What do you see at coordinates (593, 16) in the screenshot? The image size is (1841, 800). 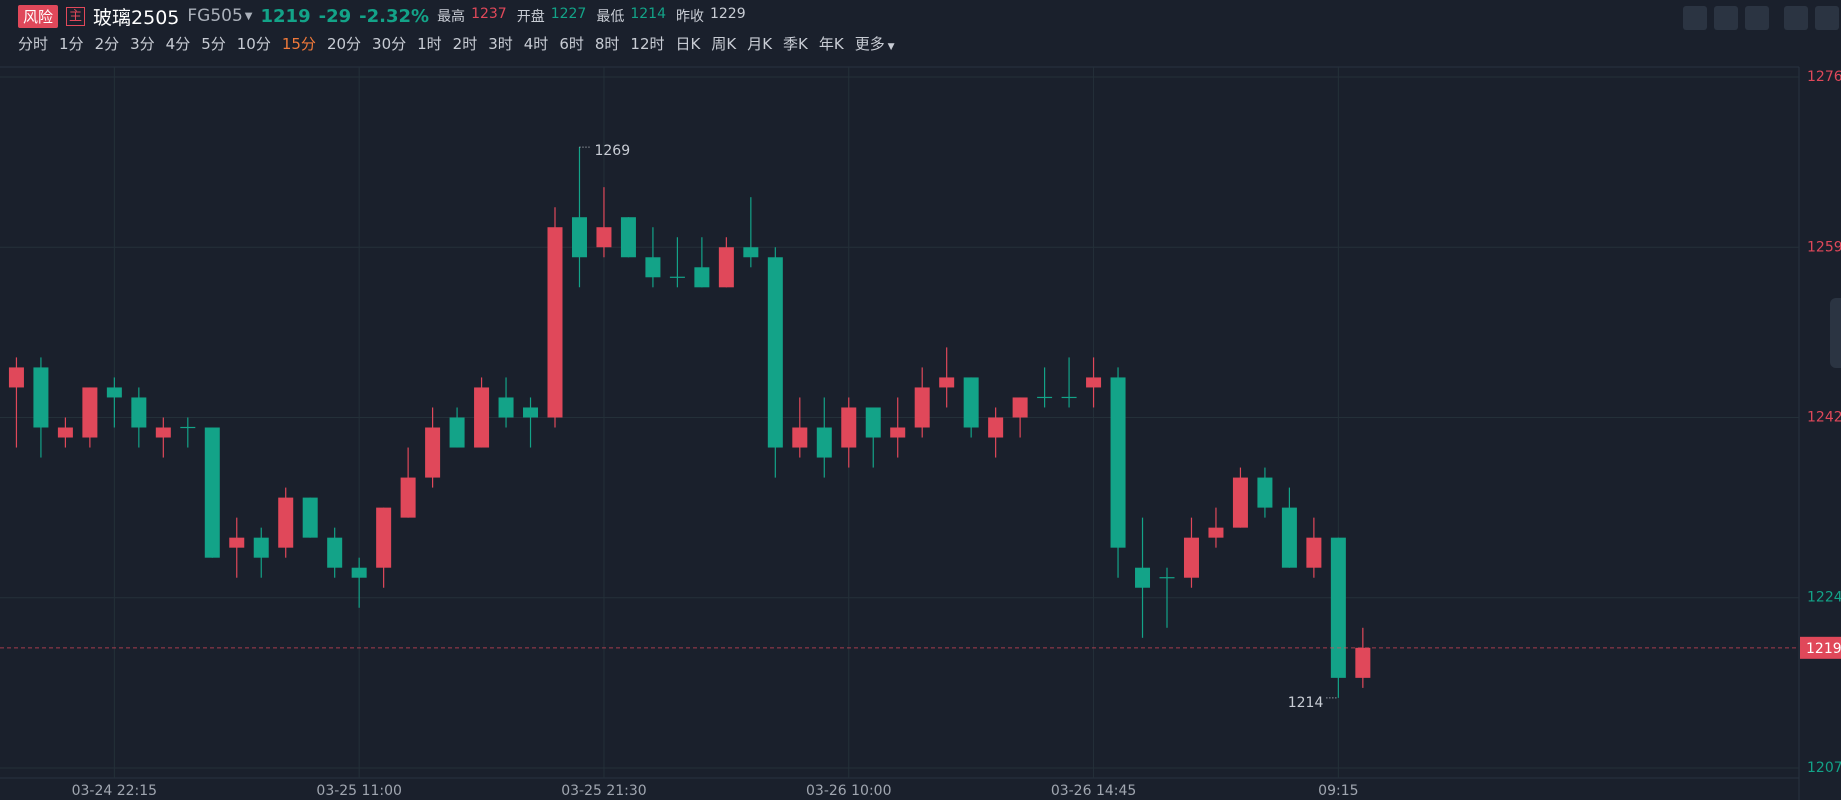 I see `stats: 最高 1237 开盘 1227 最低 1214 昨收 1229` at bounding box center [593, 16].